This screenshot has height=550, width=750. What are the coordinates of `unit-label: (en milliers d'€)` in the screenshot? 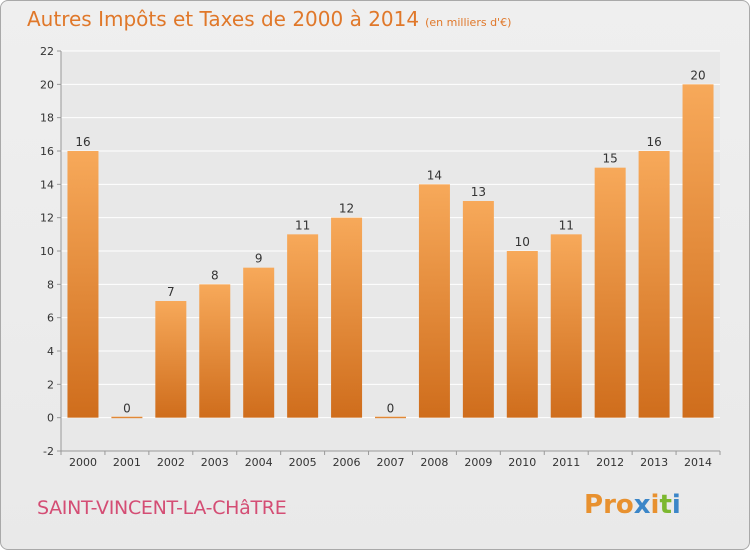 It's located at (468, 22).